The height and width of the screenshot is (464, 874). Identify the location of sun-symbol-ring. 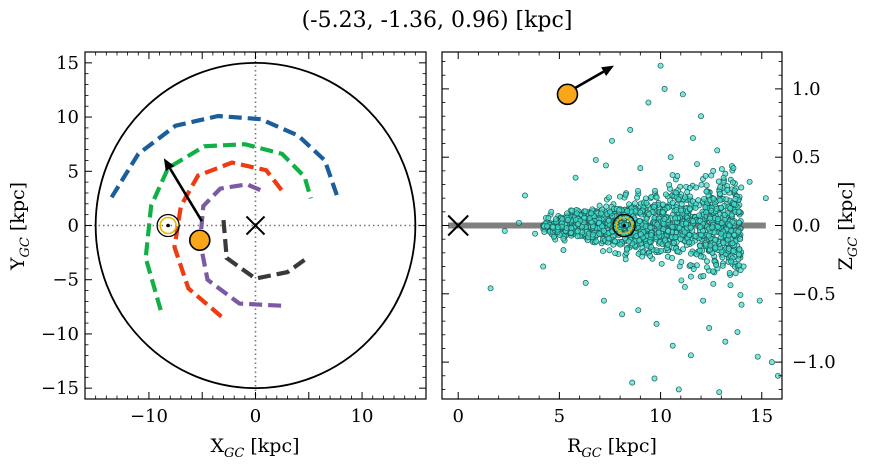
(624, 225).